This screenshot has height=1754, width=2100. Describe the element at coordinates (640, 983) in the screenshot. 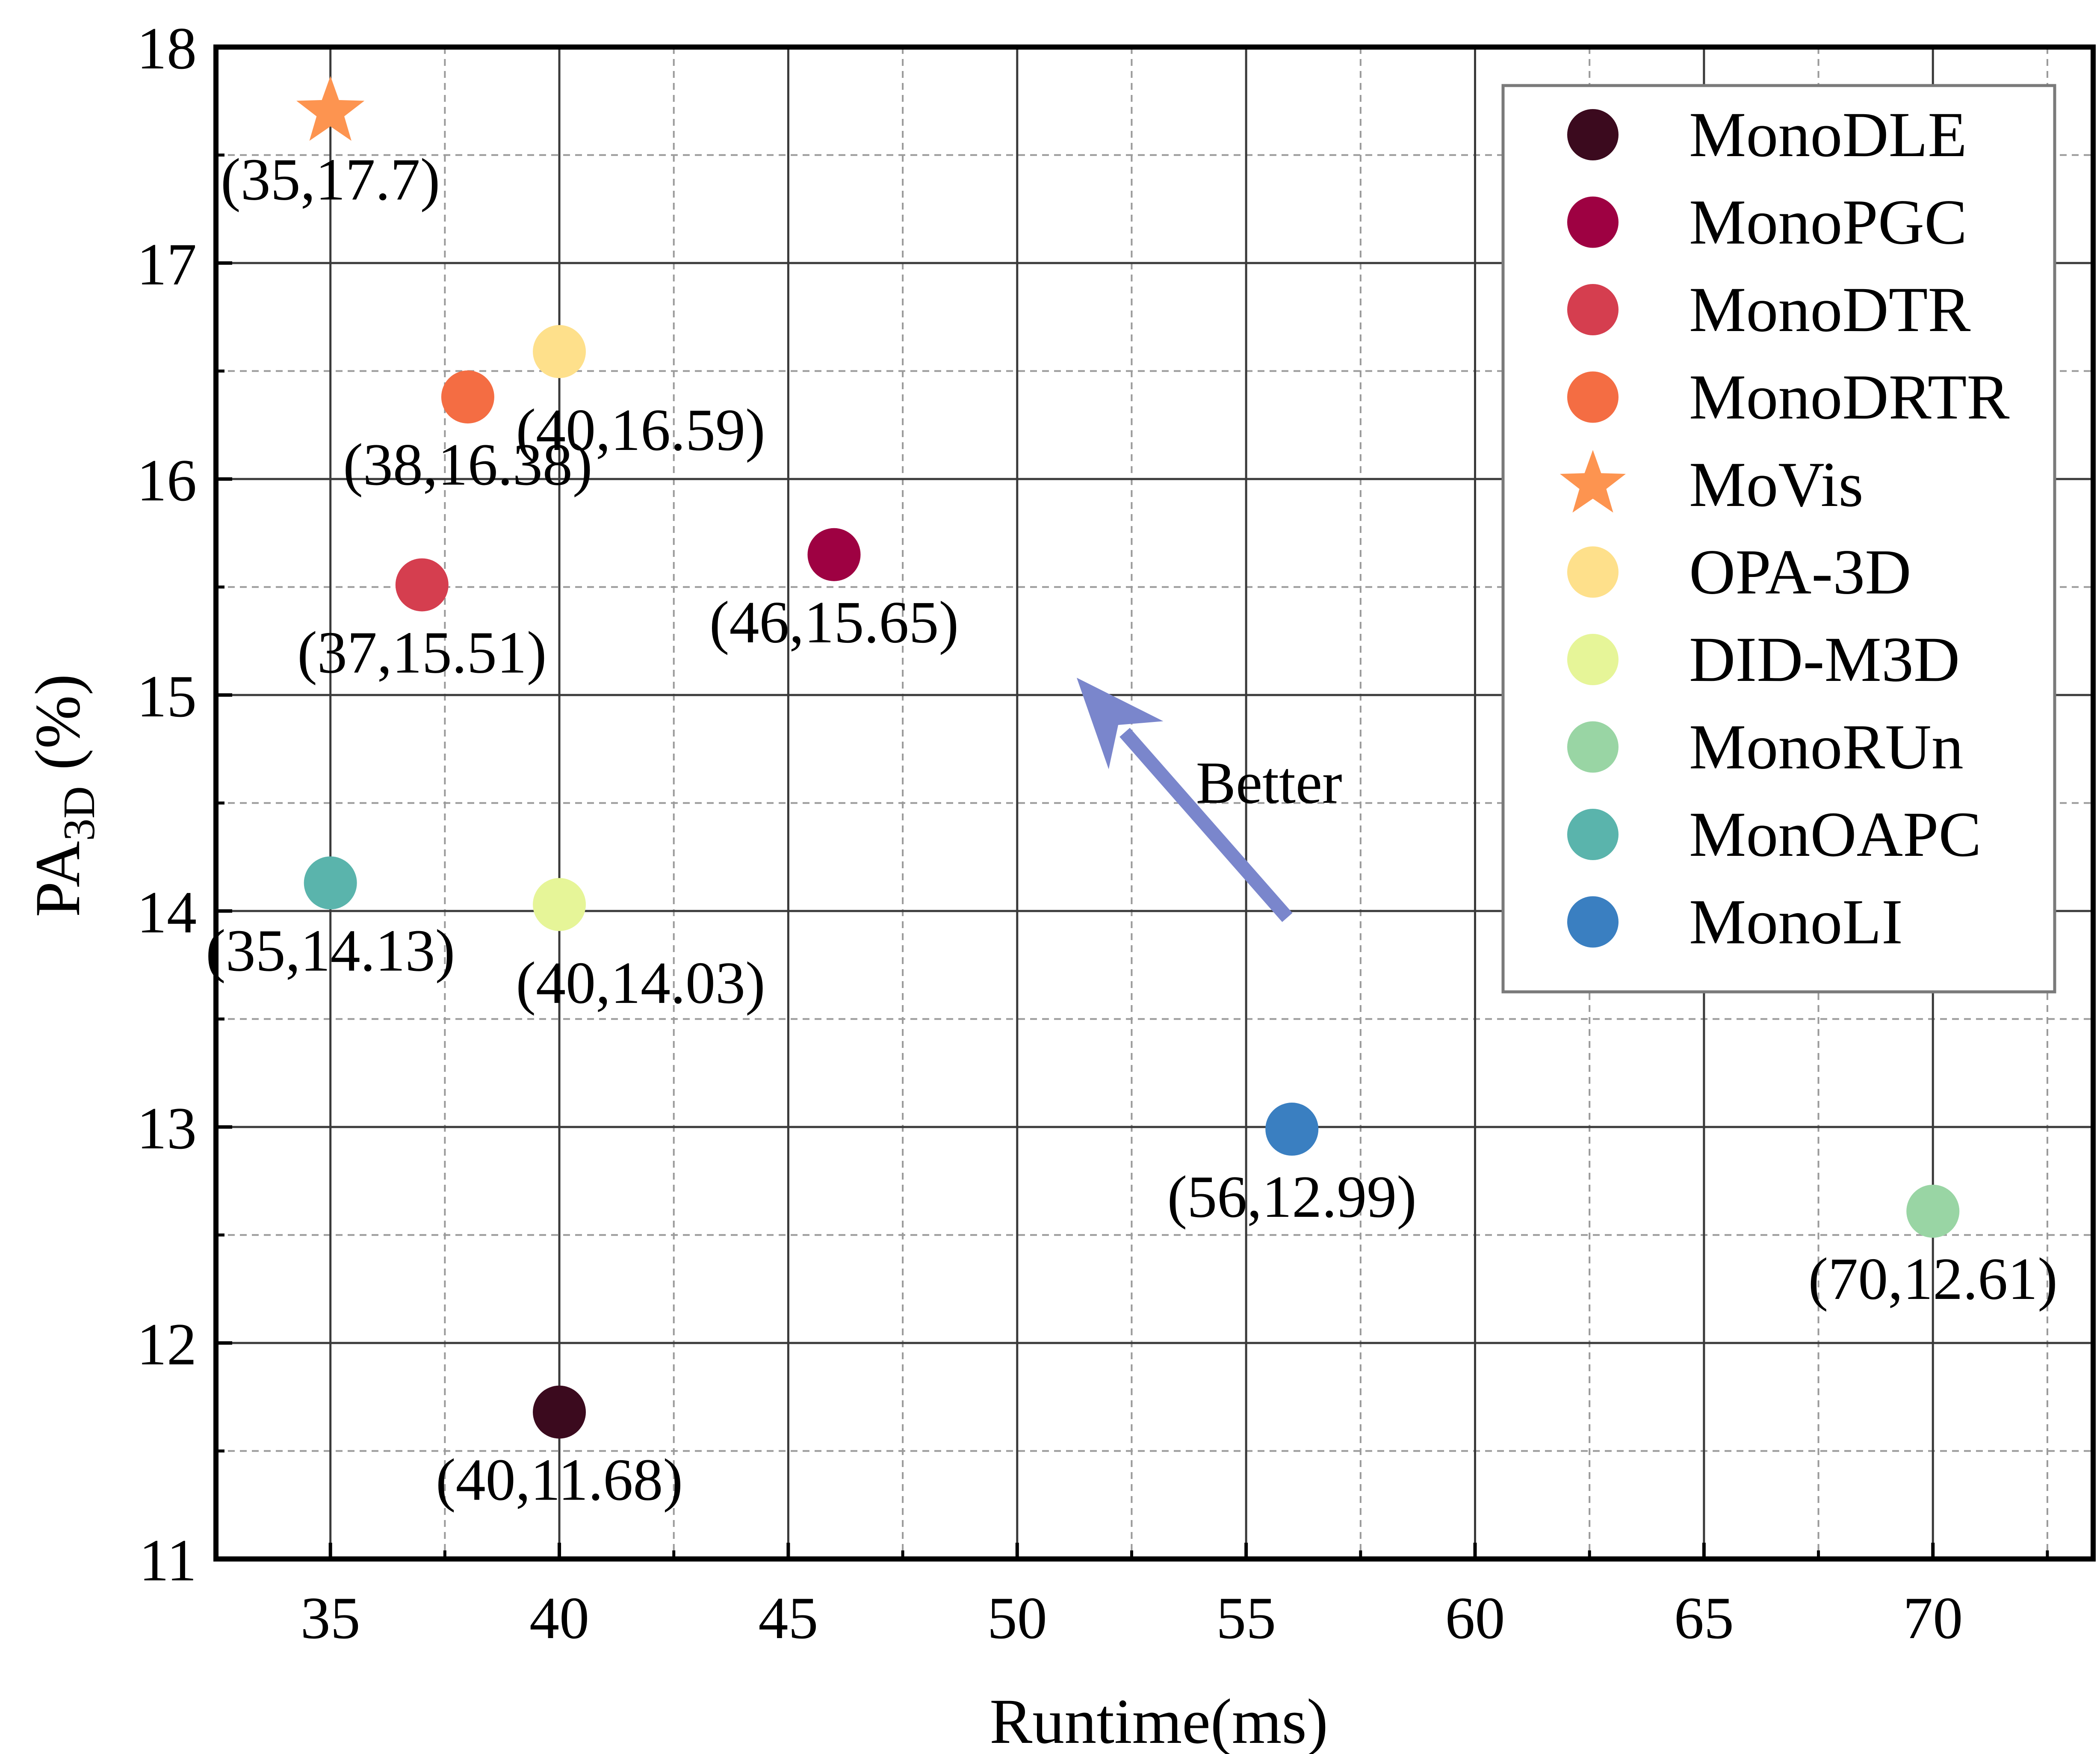

I see `data-label-did-m3d: (40,14.03)` at that location.